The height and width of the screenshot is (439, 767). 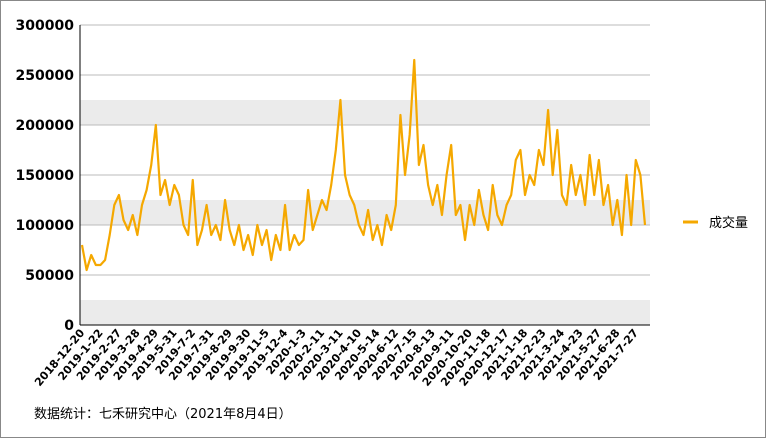 What do you see at coordinates (45, 226) in the screenshot?
I see `y-tick-label: 100000` at bounding box center [45, 226].